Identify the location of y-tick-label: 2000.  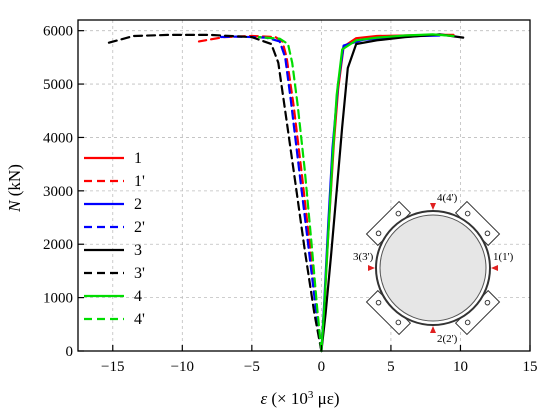
(58, 245).